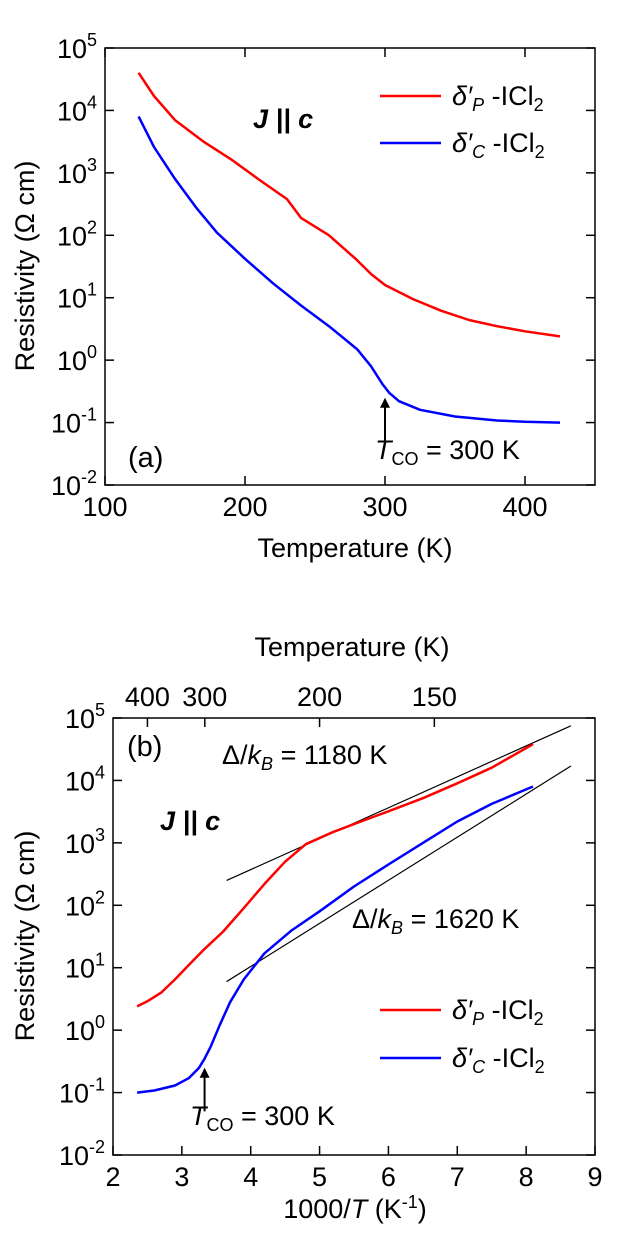 The image size is (623, 1234). Describe the element at coordinates (244, 507) in the screenshot. I see `x-tick-label: 200` at that location.